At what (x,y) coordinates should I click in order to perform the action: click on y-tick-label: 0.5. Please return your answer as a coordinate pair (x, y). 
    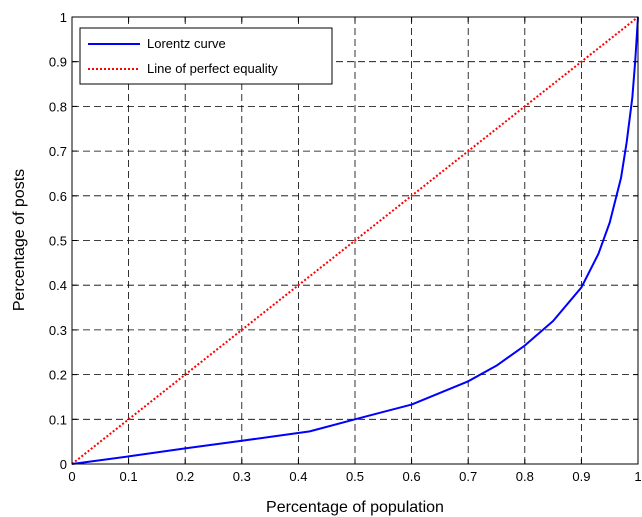
    Looking at the image, I should click on (58, 241).